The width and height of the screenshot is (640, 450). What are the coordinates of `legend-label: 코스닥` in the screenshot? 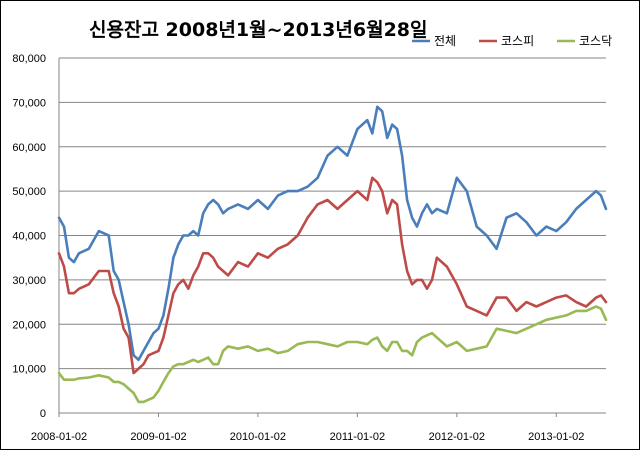 It's located at (595, 41).